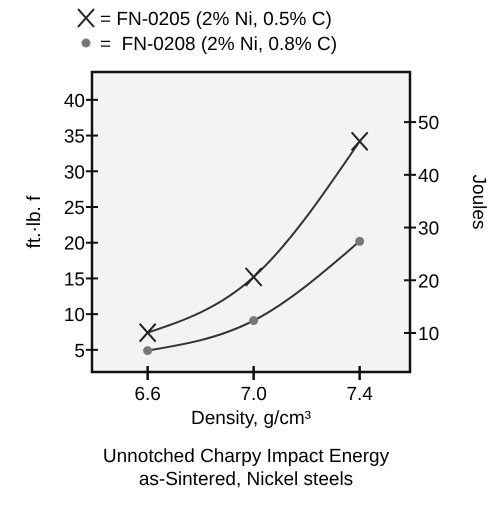 The image size is (488, 506). What do you see at coordinates (251, 418) in the screenshot?
I see `x-axis-title: Density, g/cm³` at bounding box center [251, 418].